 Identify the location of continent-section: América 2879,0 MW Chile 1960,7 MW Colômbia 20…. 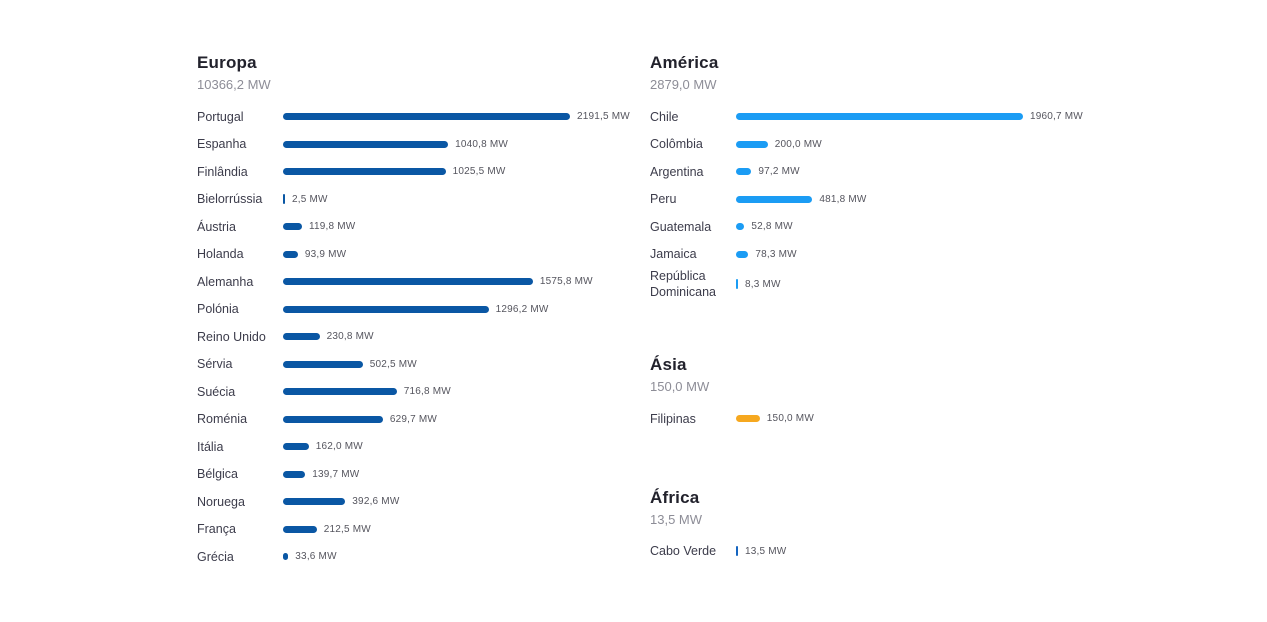
(866, 176).